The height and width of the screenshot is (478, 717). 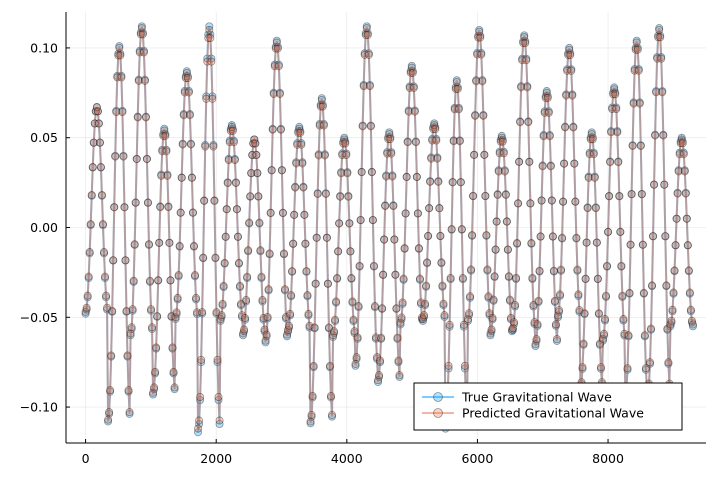 I want to click on legend-marker, so click(x=438, y=397).